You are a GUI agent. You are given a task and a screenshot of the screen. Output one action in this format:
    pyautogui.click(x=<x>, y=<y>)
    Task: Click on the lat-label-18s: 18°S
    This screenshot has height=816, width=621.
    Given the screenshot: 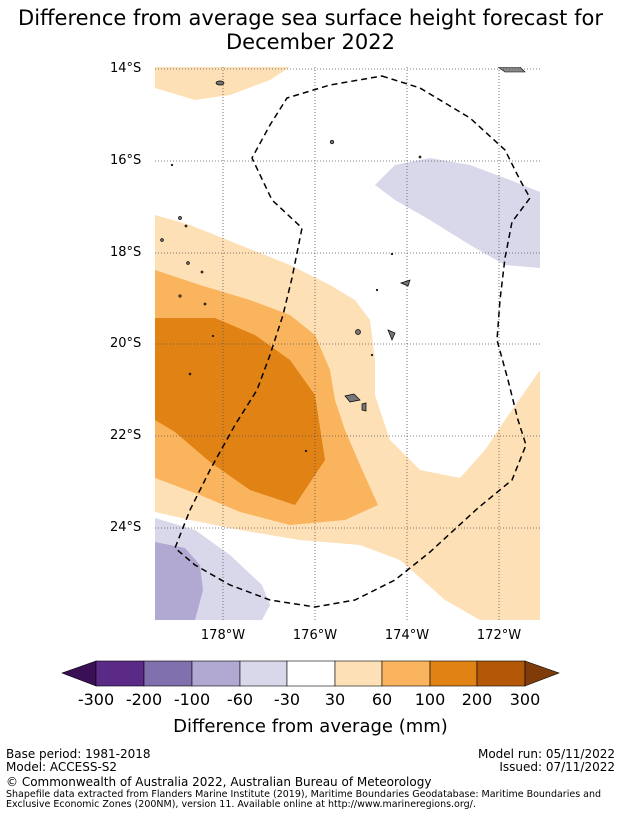 What is the action you would take?
    pyautogui.click(x=126, y=252)
    